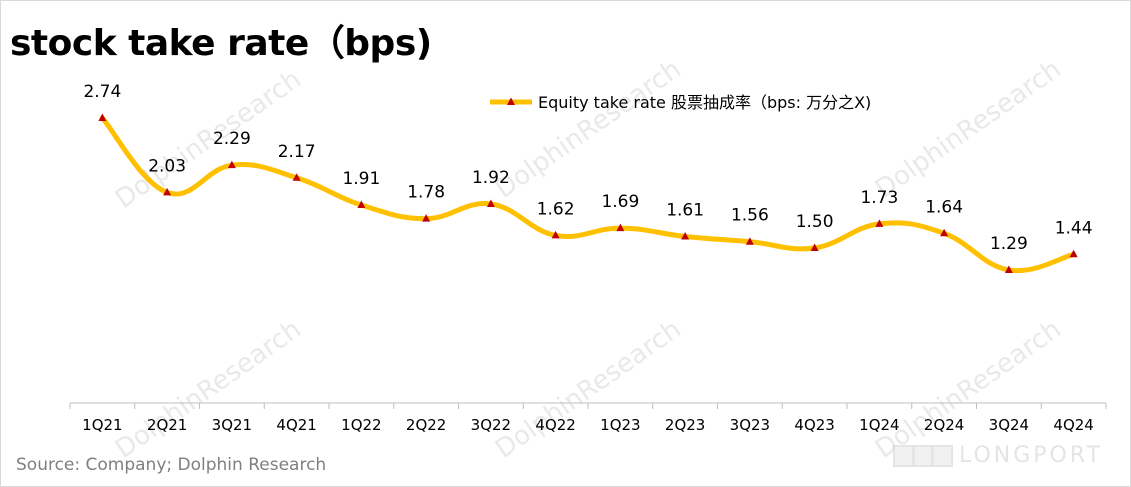  What do you see at coordinates (491, 425) in the screenshot?
I see `x-tick-label: 3Q22` at bounding box center [491, 425].